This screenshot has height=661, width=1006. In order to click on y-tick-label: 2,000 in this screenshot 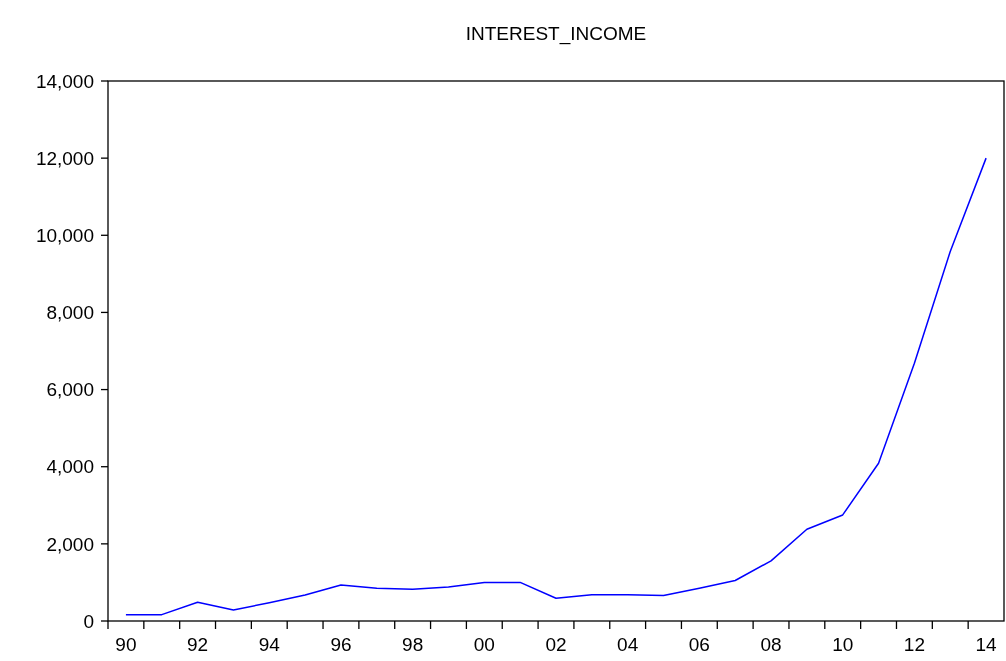, I will do `click(70, 544)`.